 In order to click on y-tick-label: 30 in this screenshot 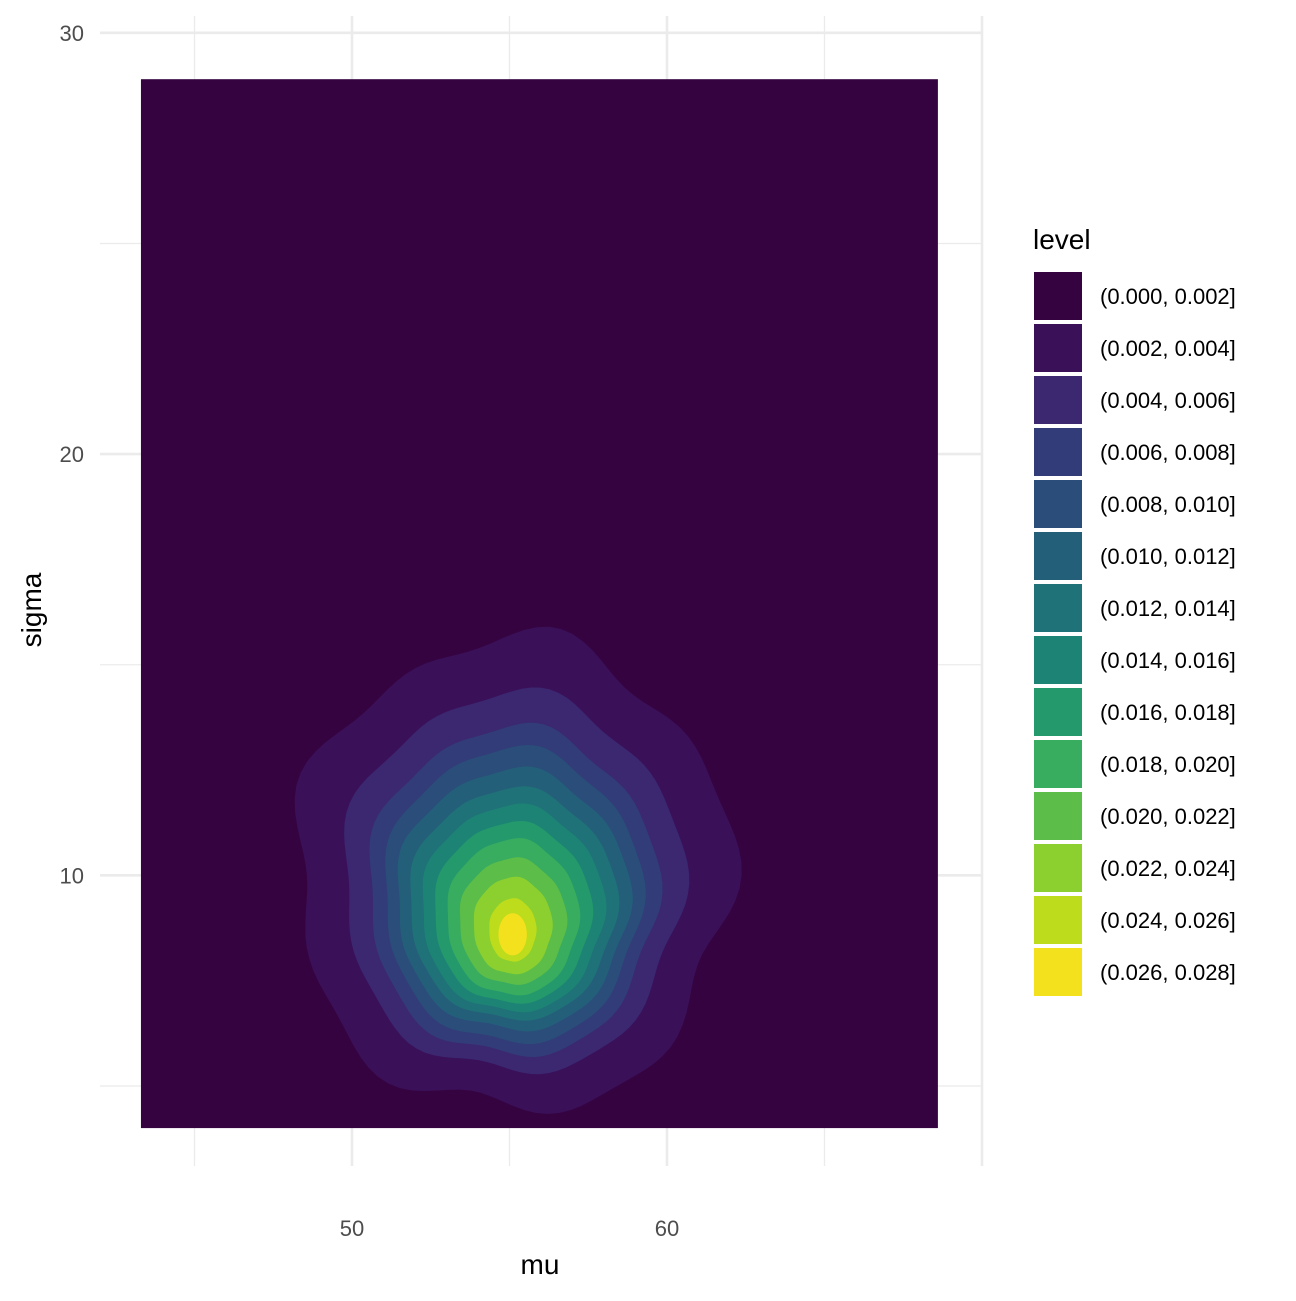, I will do `click(72, 33)`.